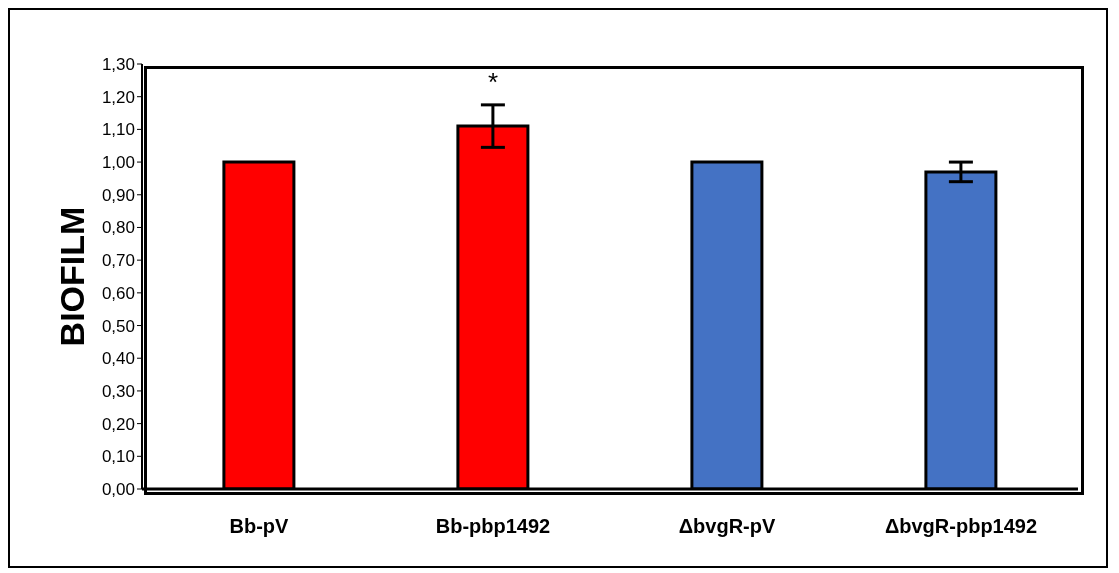 This screenshot has width=1119, height=573. What do you see at coordinates (118, 65) in the screenshot?
I see `y-tick-label: 1,30` at bounding box center [118, 65].